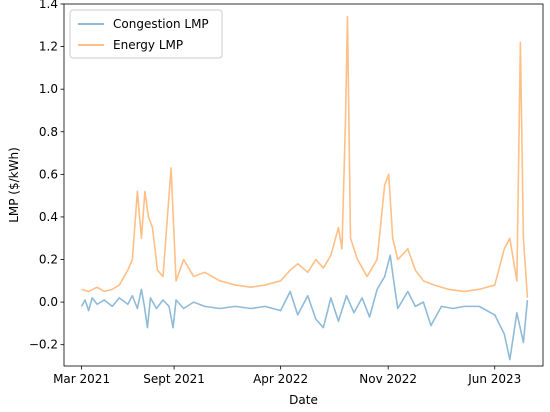 This screenshot has width=550, height=412. What do you see at coordinates (14, 185) in the screenshot?
I see `y-axis-label: LMP ($/kWh)` at bounding box center [14, 185].